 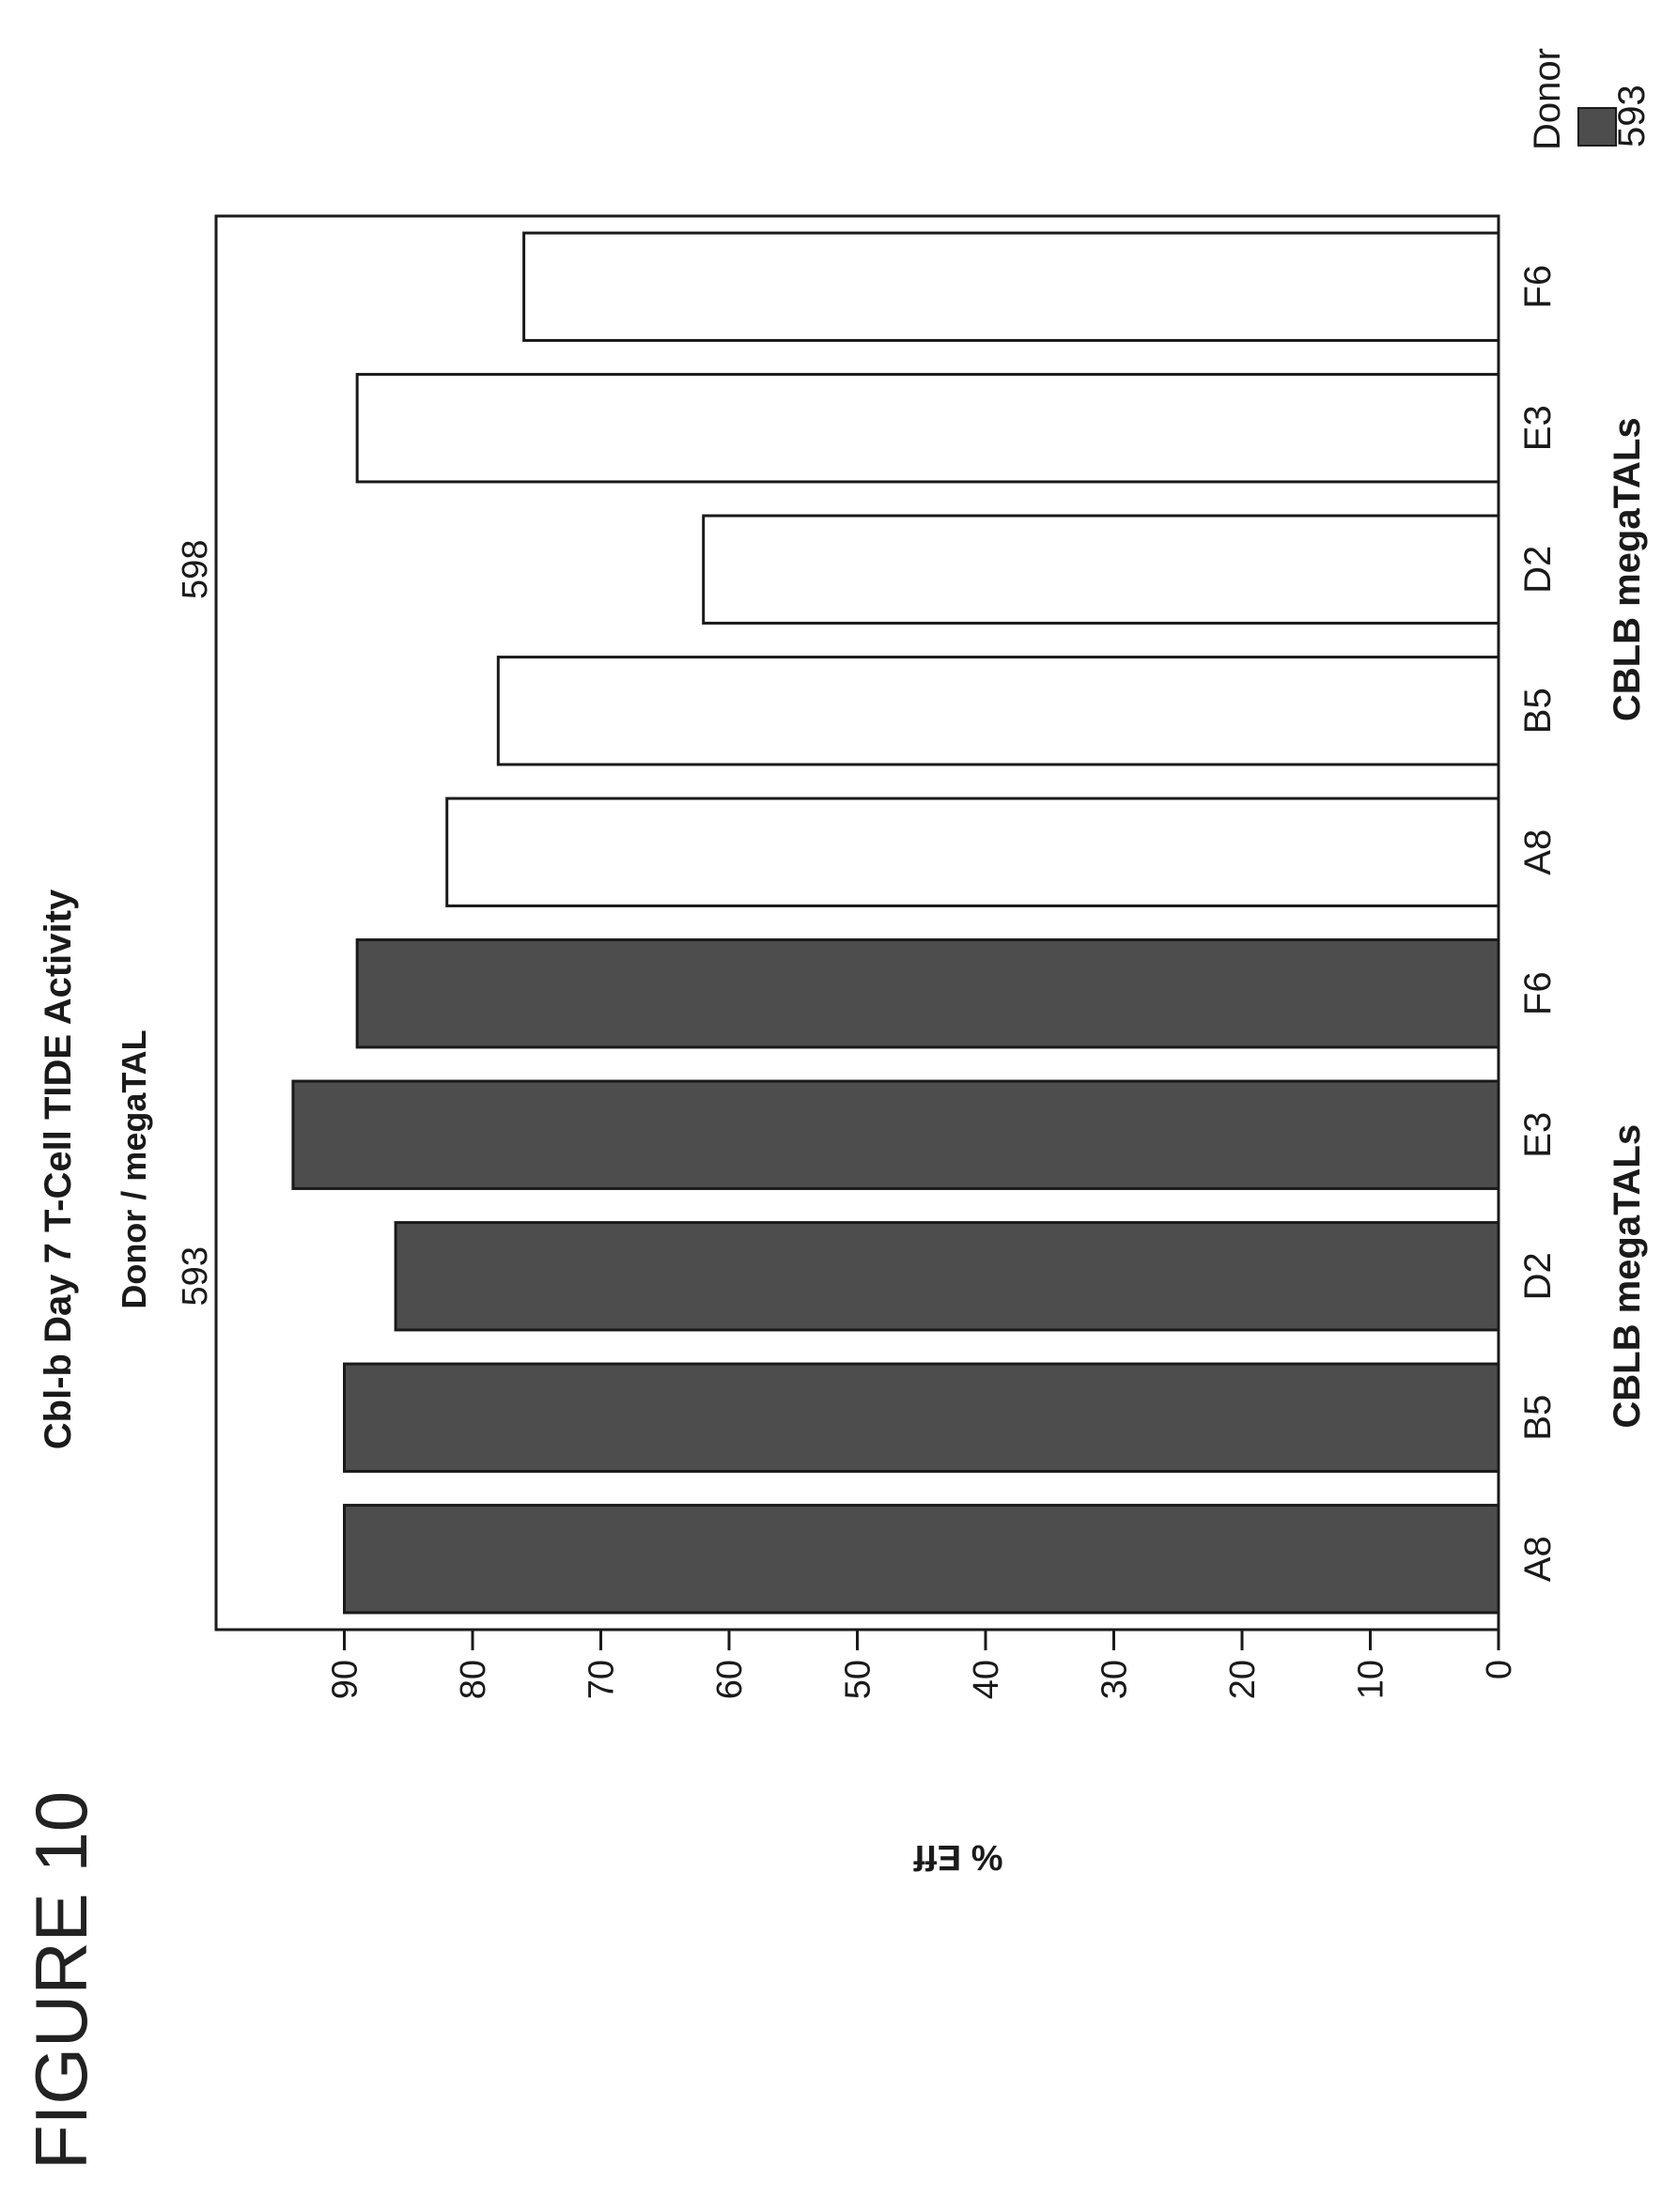 What do you see at coordinates (1538, 924) in the screenshot?
I see `x-axis-labels: A8 B5 D2 E3 F6 A8 B5 D2 E3 F6` at bounding box center [1538, 924].